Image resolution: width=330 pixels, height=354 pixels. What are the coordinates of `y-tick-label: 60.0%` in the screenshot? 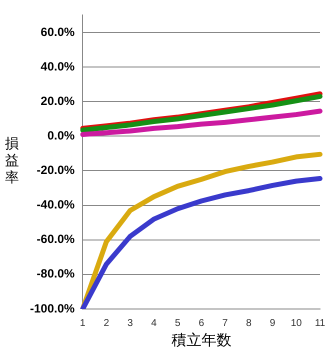 It's located at (58, 31).